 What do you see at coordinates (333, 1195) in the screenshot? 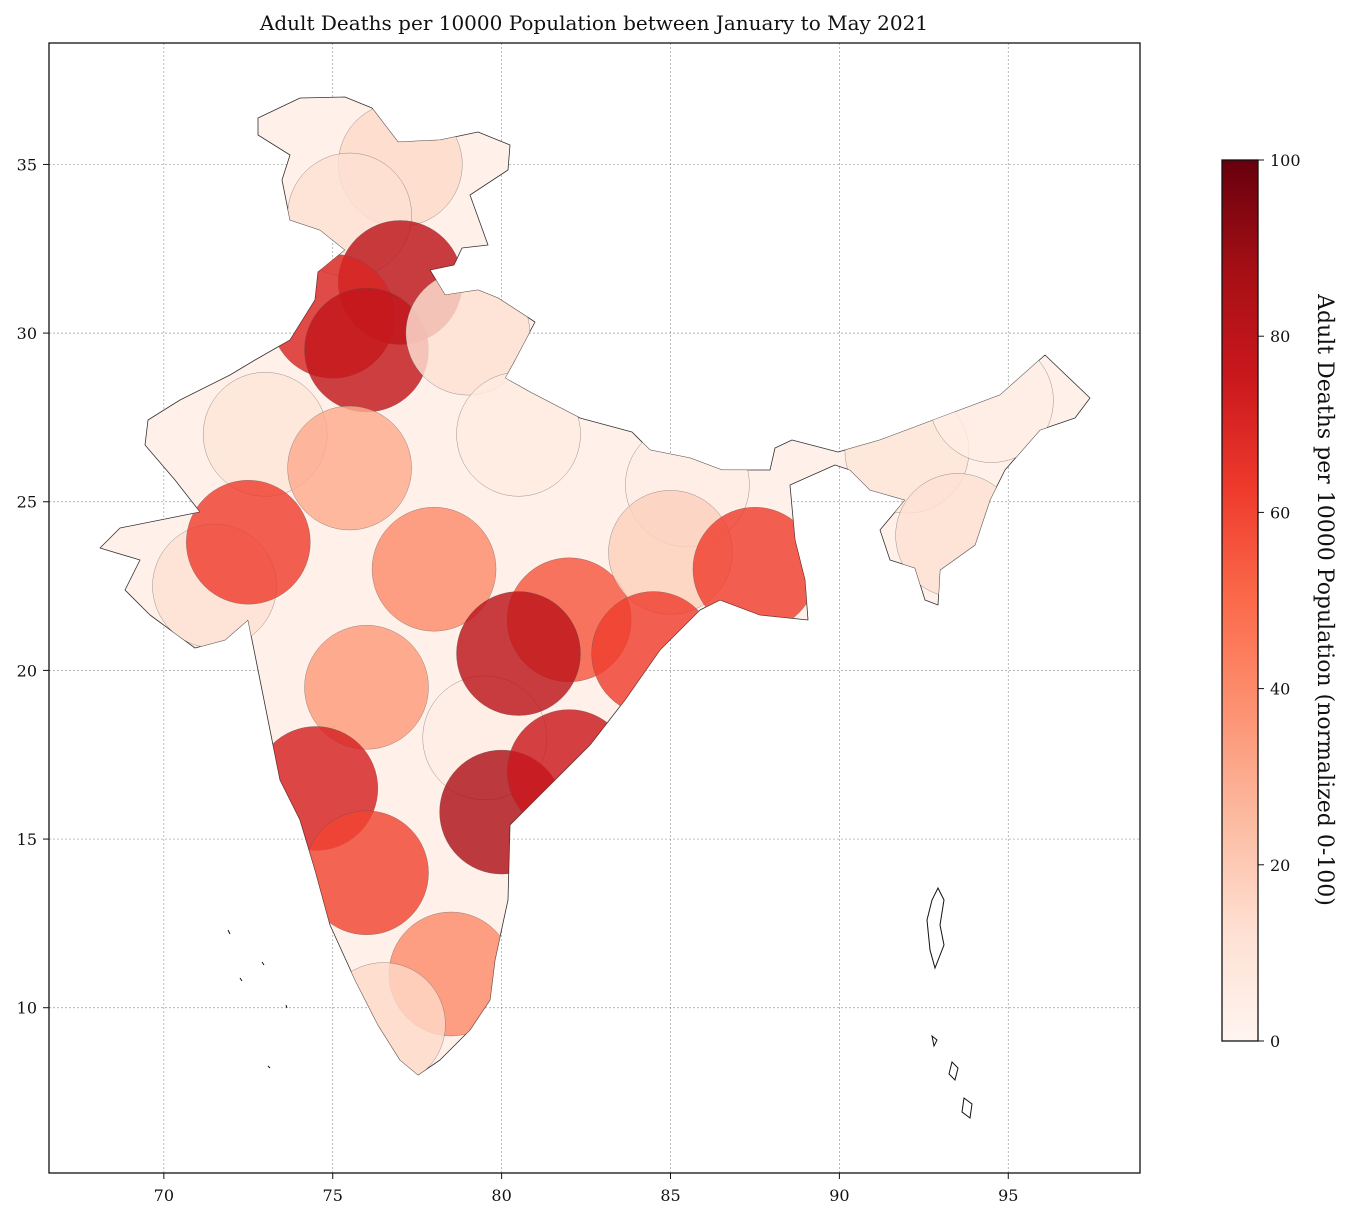
I see `x-tick-label: 75` at bounding box center [333, 1195].